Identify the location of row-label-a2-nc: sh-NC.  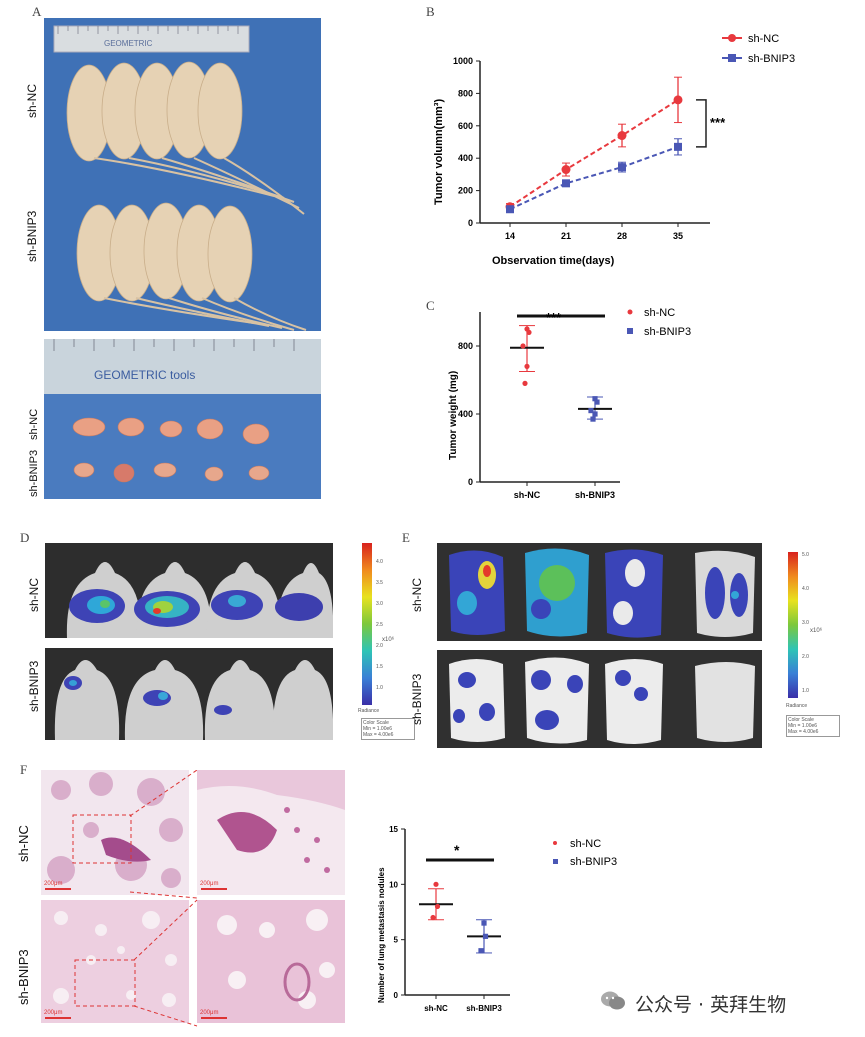
(34, 424).